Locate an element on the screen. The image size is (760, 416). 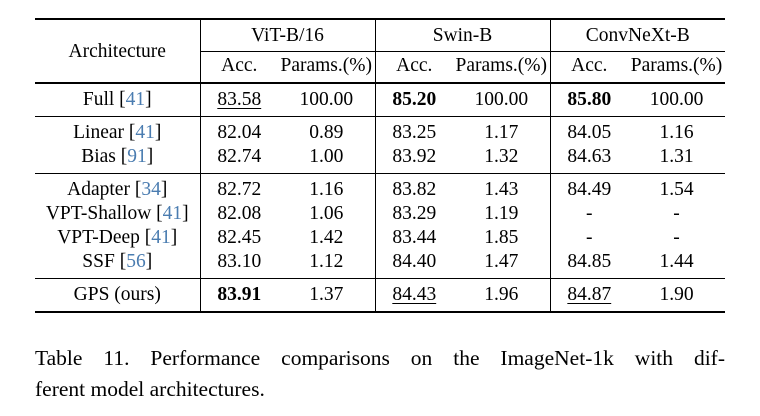
value-cell: 83.44 is located at coordinates (413, 238).